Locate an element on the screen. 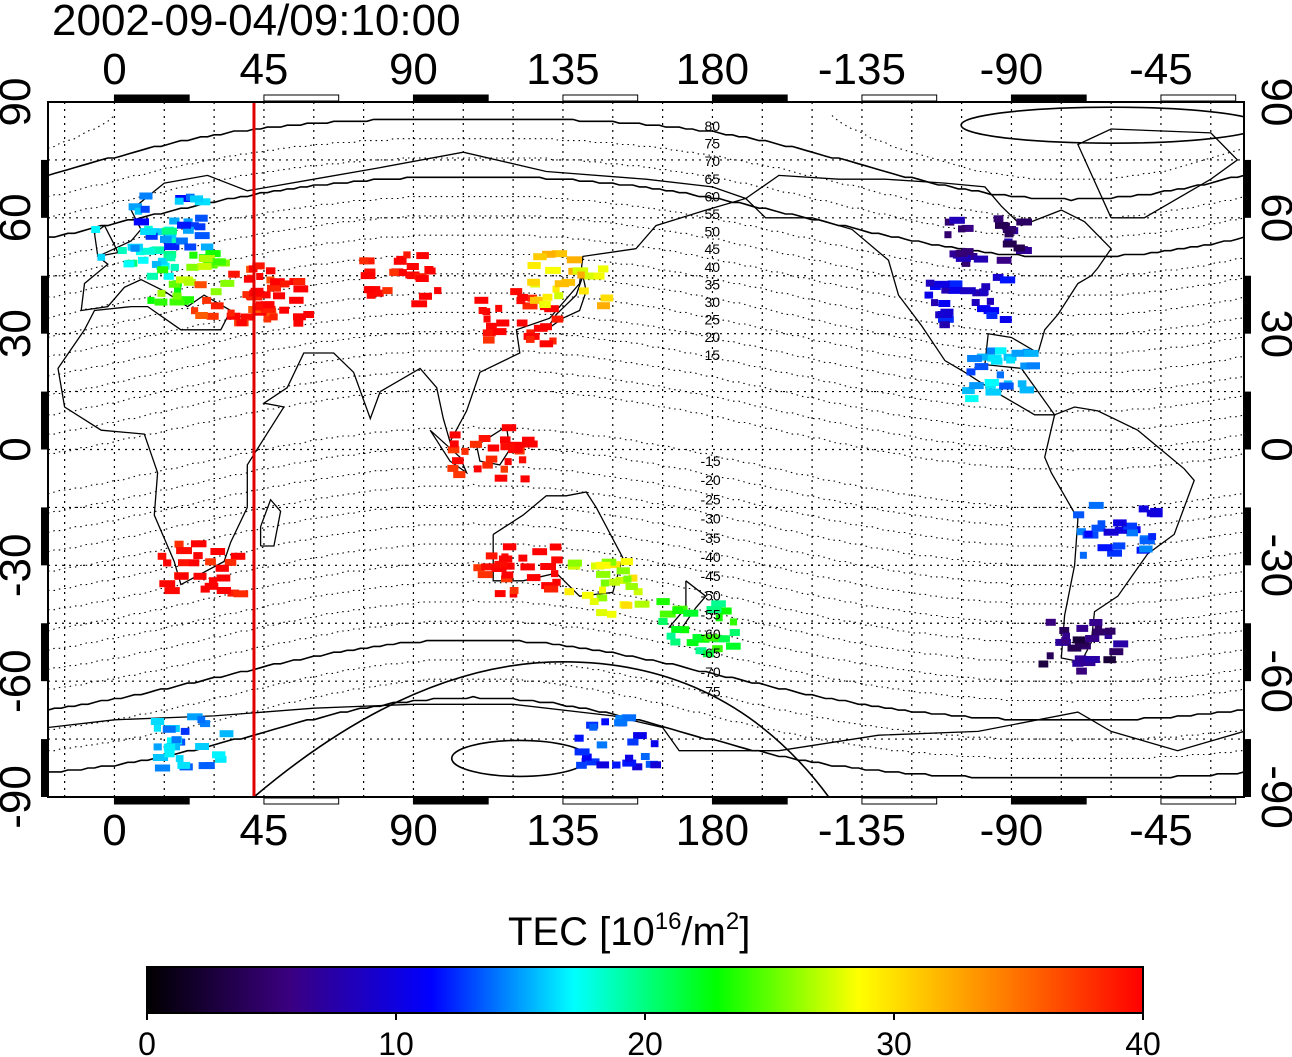  x-tick-bottom: -90 is located at coordinates (1012, 830).